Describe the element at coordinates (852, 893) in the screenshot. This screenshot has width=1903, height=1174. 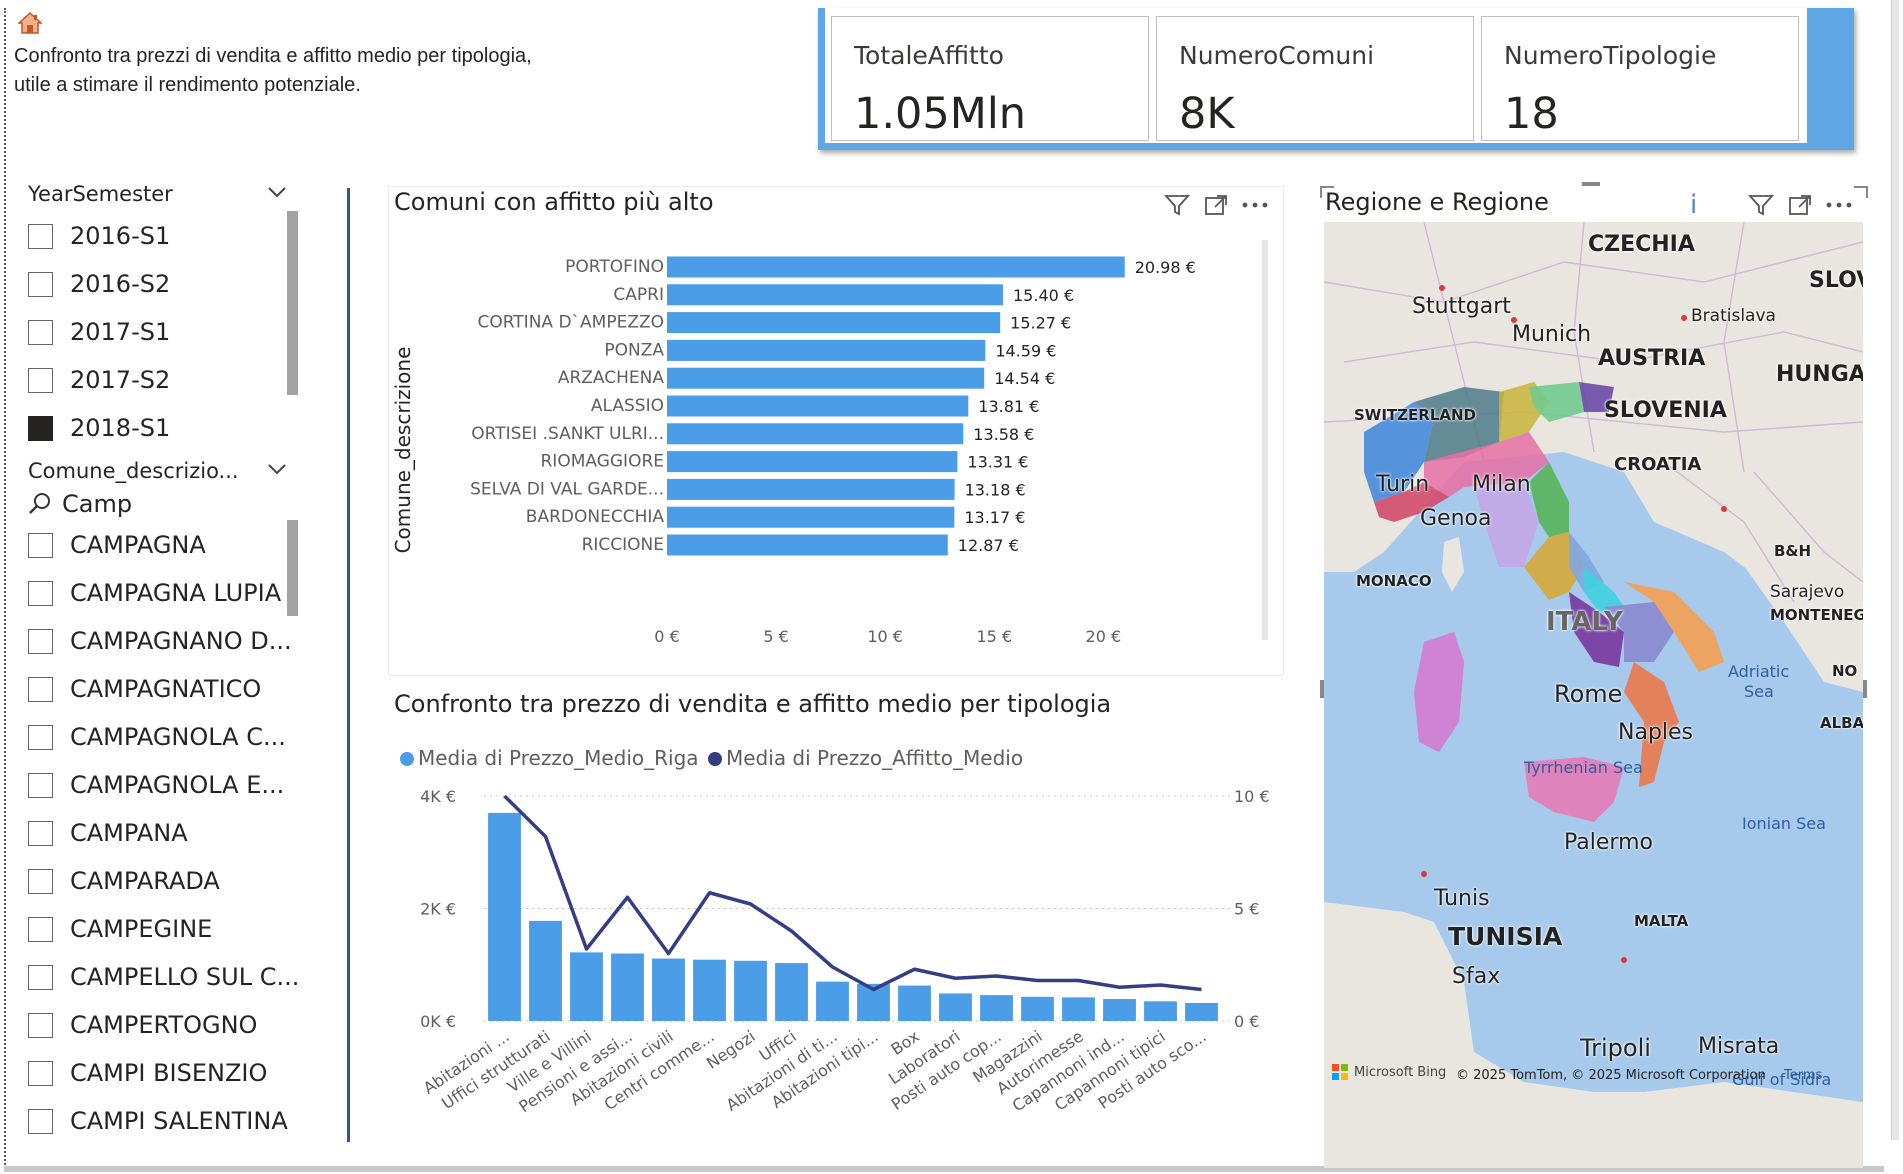
I see `combo-line-series` at that location.